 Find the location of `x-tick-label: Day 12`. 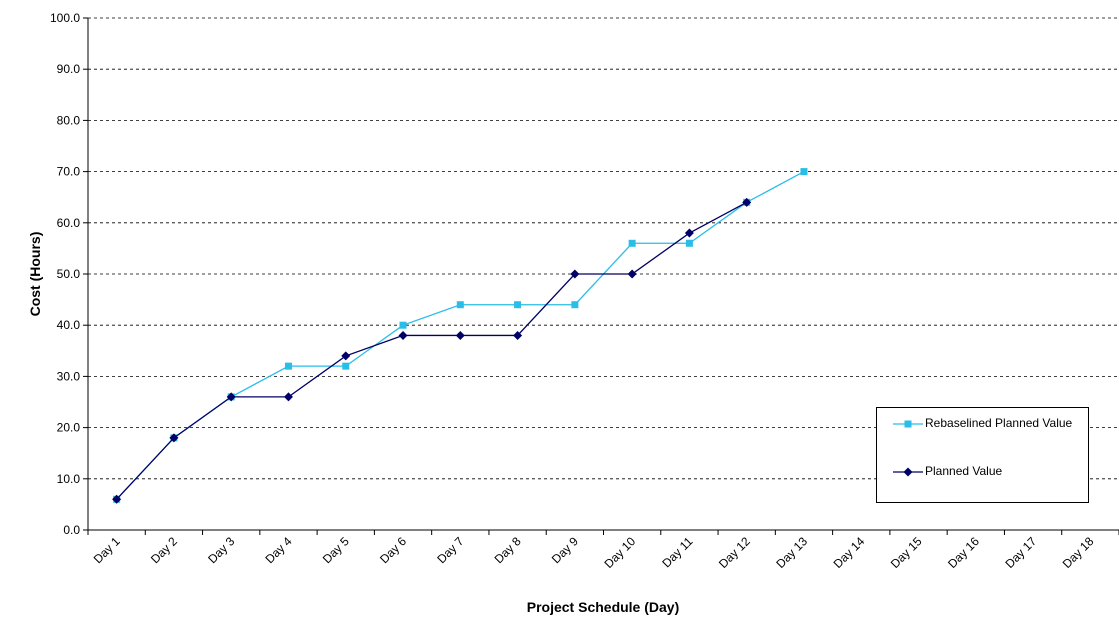

x-tick-label: Day 12 is located at coordinates (734, 552).